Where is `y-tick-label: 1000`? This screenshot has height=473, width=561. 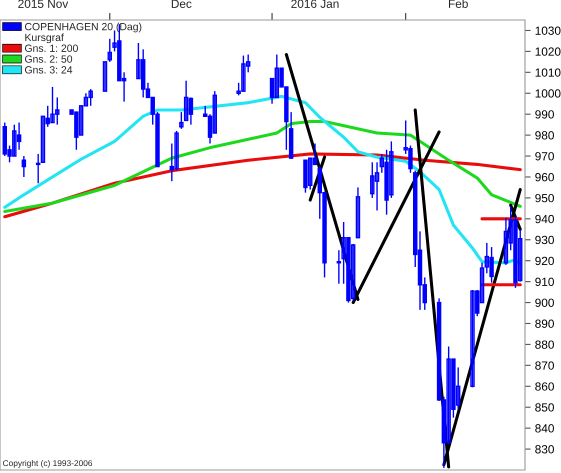
y-tick-label: 1000 is located at coordinates (548, 93).